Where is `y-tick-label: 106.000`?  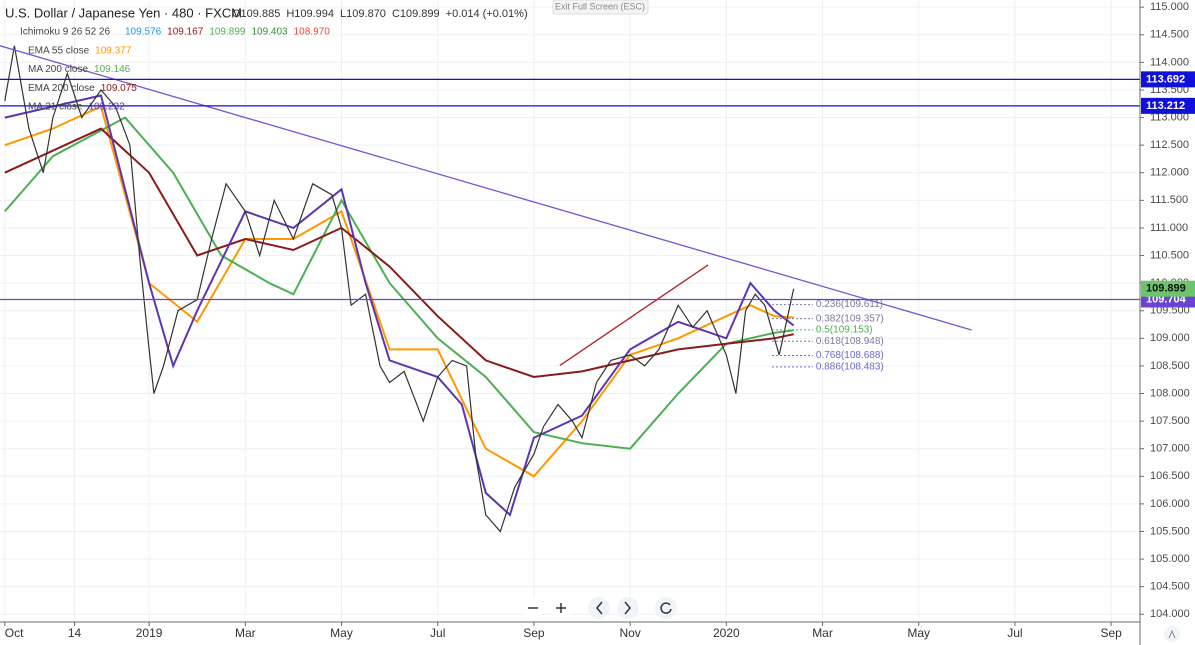
y-tick-label: 106.000 is located at coordinates (1170, 504).